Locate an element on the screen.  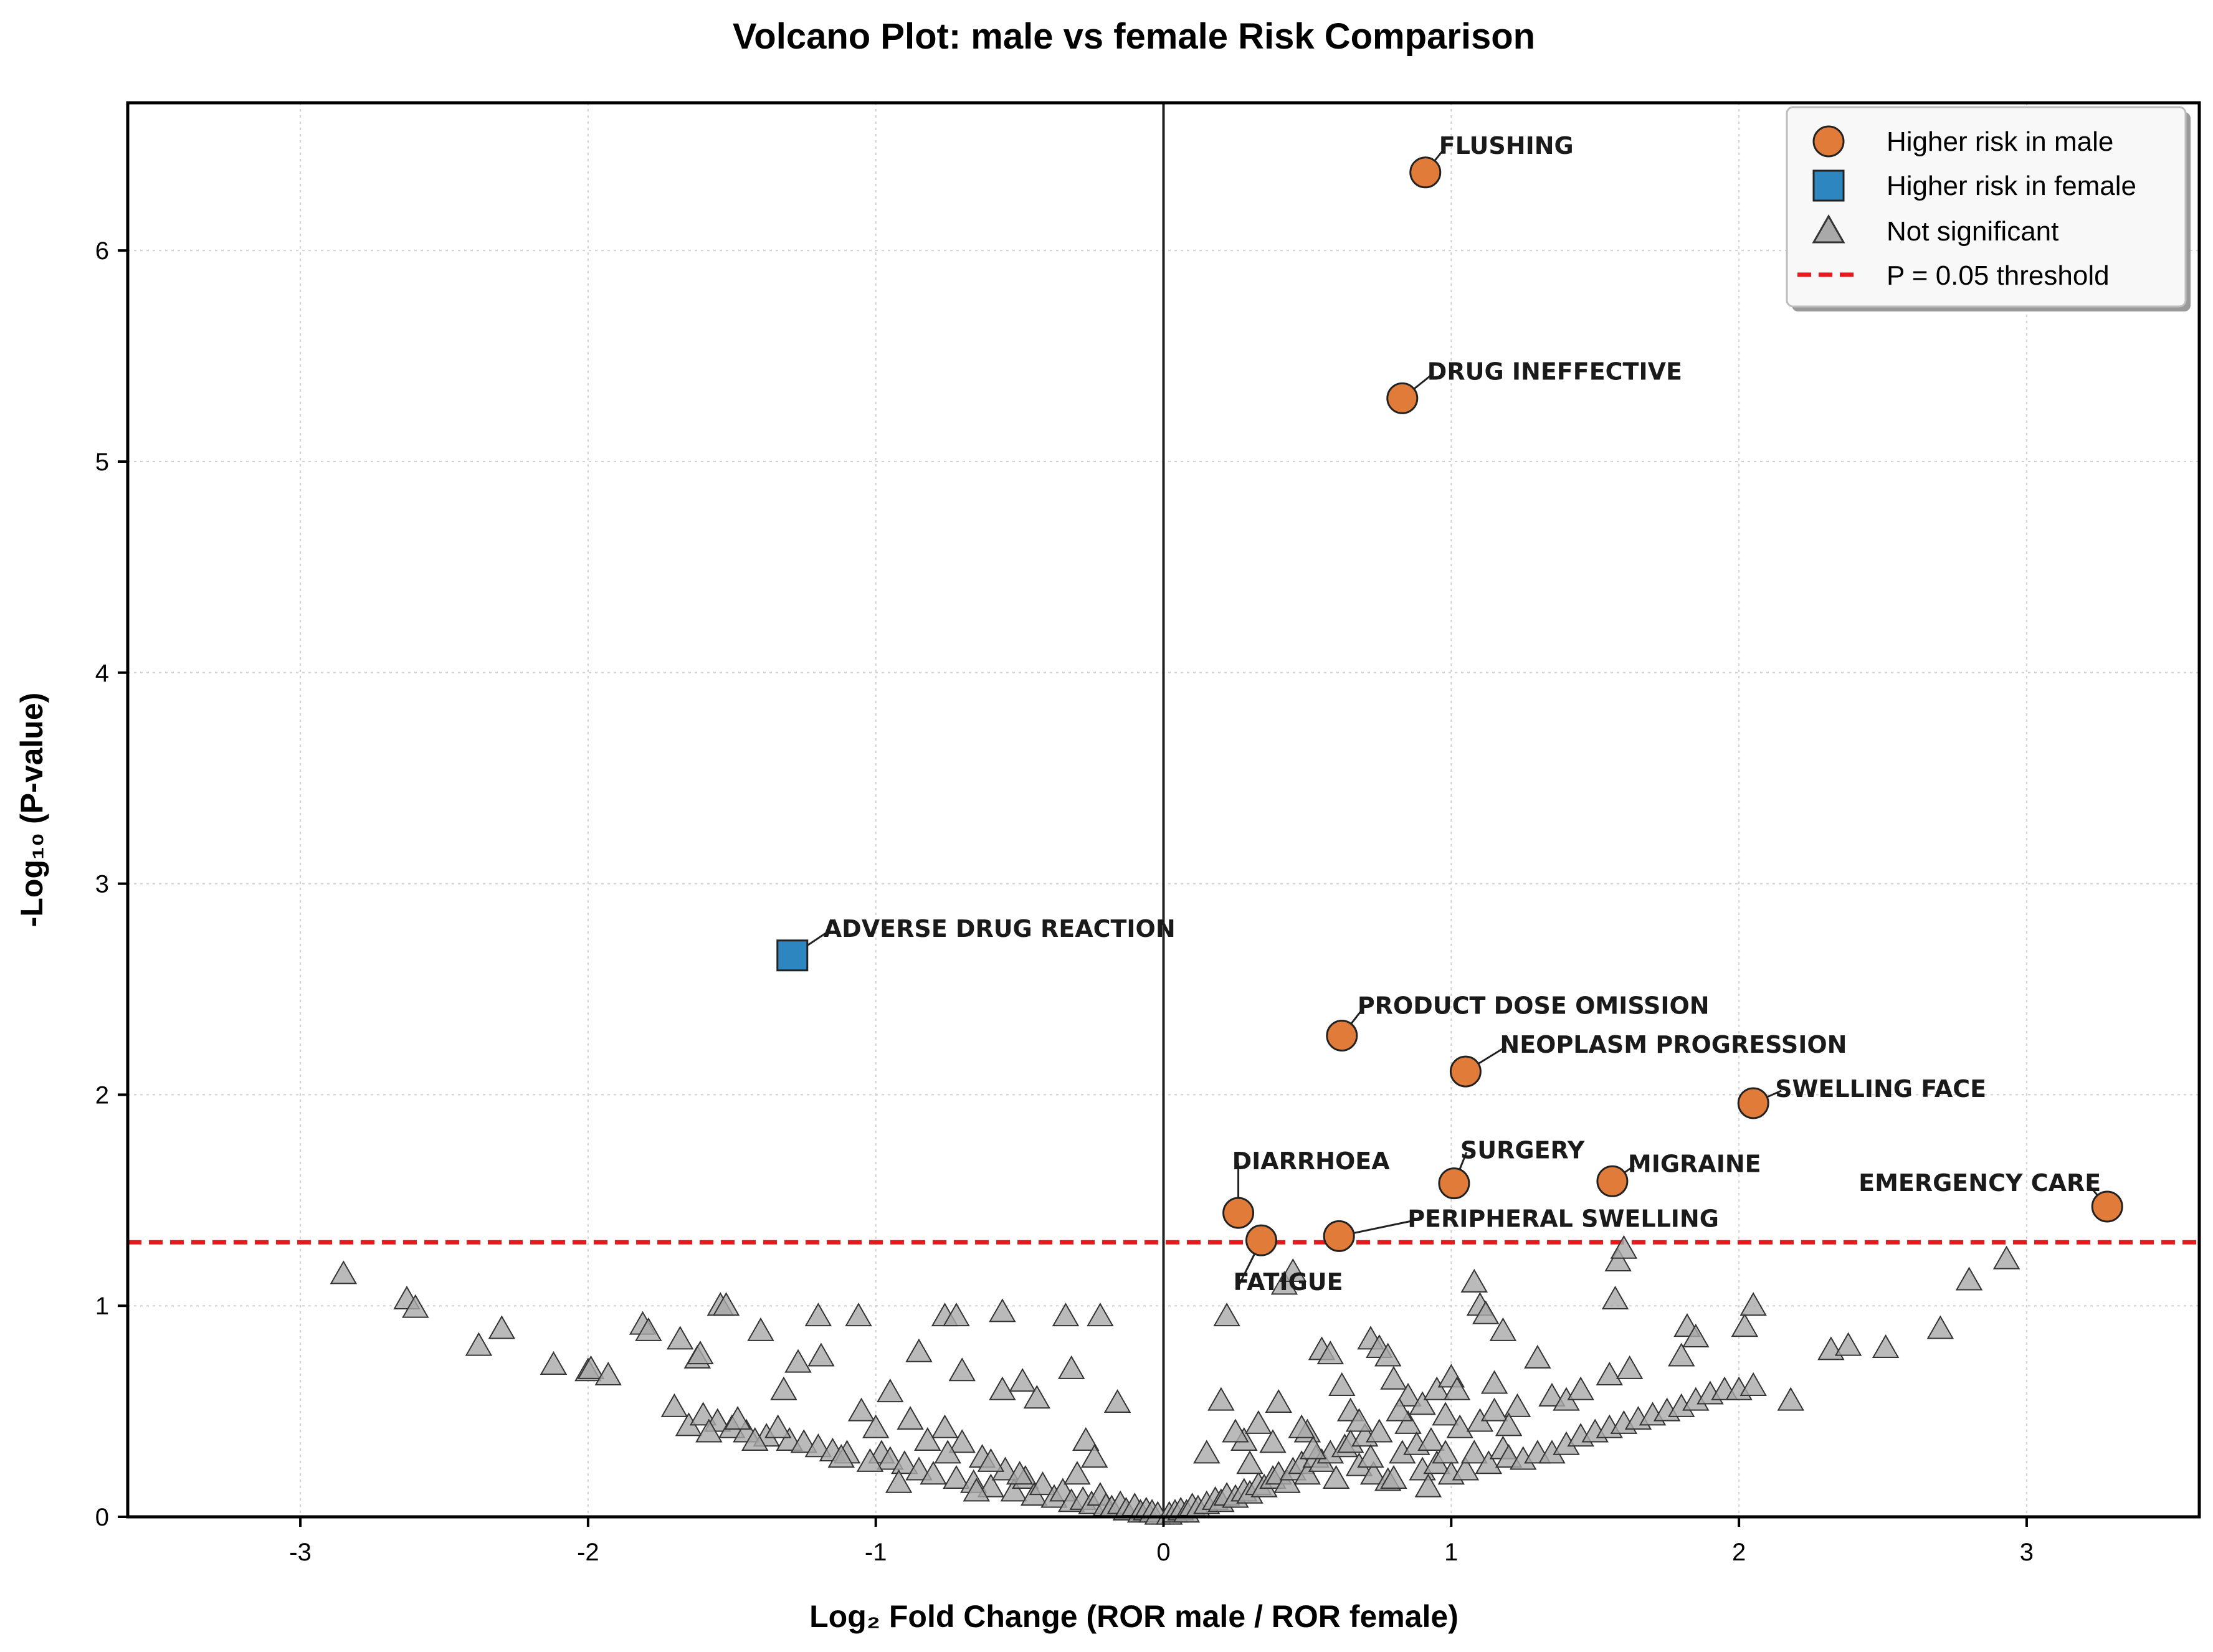
y-axis-ticks: 0 1 2 3 4 5 6 is located at coordinates (112, 884).